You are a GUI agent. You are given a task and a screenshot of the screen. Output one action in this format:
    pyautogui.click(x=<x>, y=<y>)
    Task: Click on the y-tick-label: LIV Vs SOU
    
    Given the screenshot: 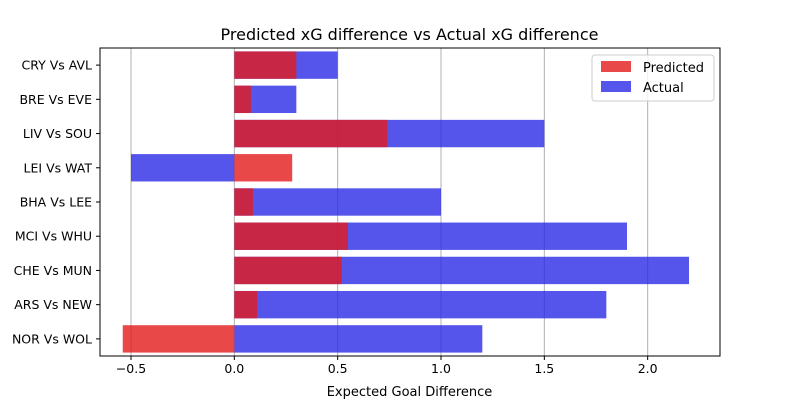 What is the action you would take?
    pyautogui.click(x=57, y=133)
    